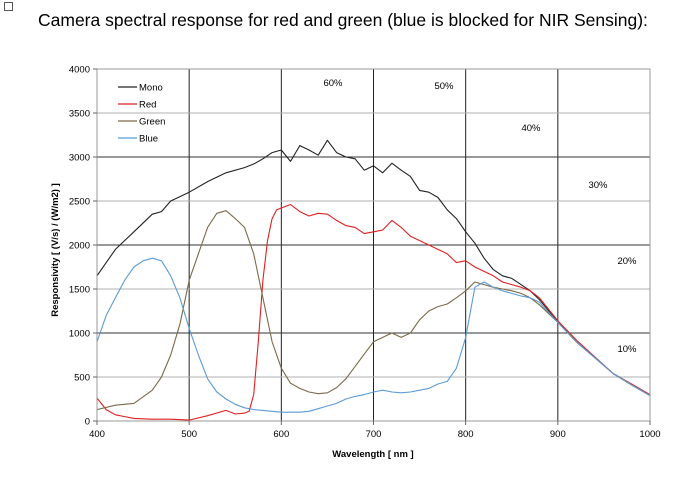  Describe the element at coordinates (281, 434) in the screenshot. I see `x-tick-label-600: 600` at that location.